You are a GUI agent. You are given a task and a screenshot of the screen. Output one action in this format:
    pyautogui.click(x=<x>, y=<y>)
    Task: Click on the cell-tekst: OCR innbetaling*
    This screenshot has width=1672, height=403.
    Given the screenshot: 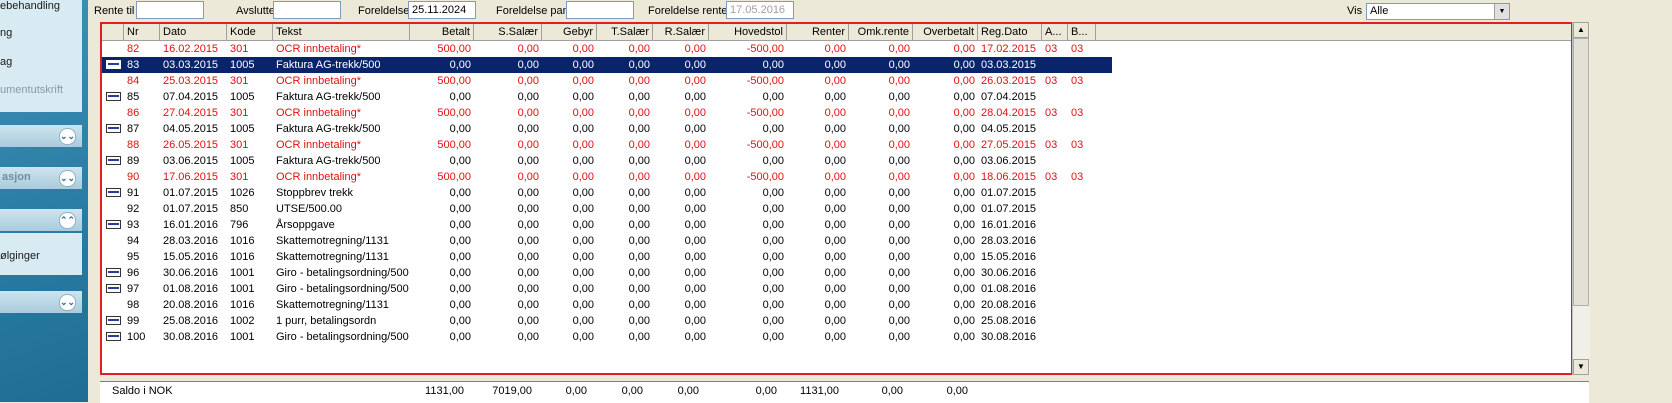 What is the action you would take?
    pyautogui.click(x=318, y=49)
    